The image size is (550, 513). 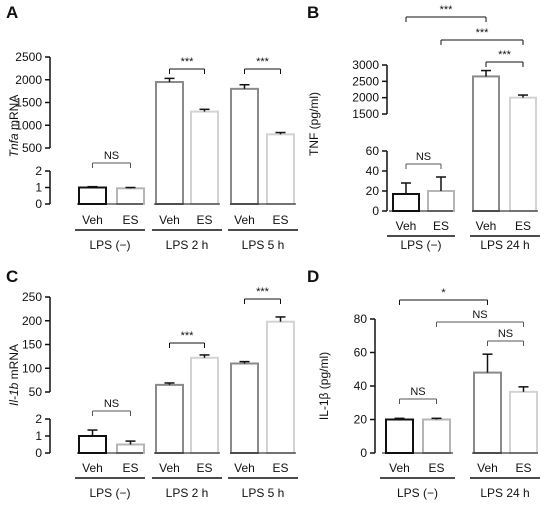 What do you see at coordinates (365, 81) in the screenshot?
I see `panel-b-y-tick-label: 2500` at bounding box center [365, 81].